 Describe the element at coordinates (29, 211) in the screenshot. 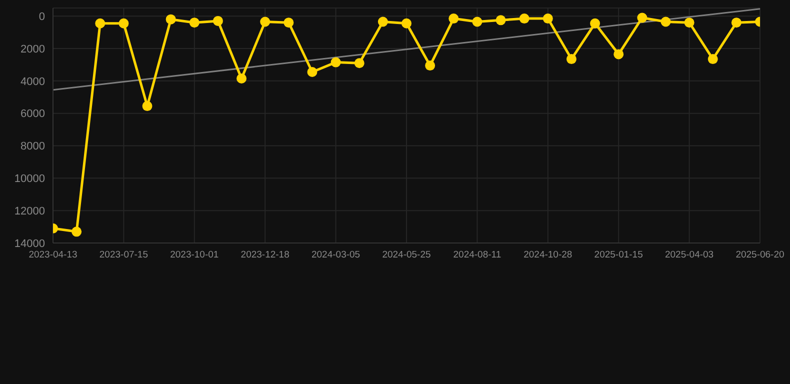

I see `y-tick-label: 12000` at that location.